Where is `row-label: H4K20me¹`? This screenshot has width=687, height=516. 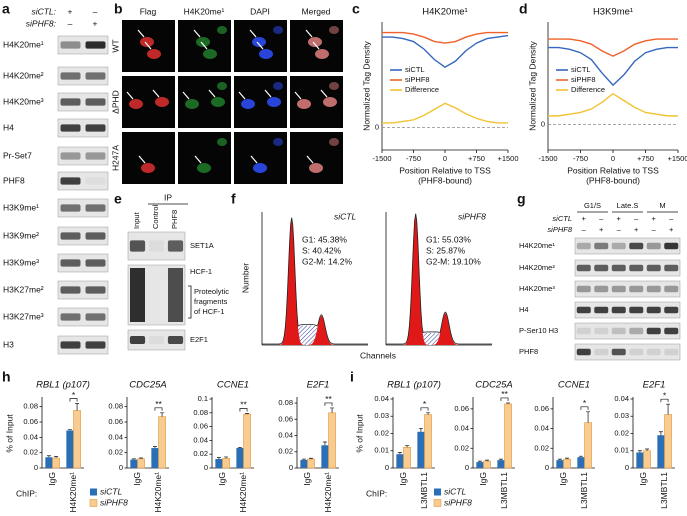
row-label: H4K20me¹ is located at coordinates (23, 44).